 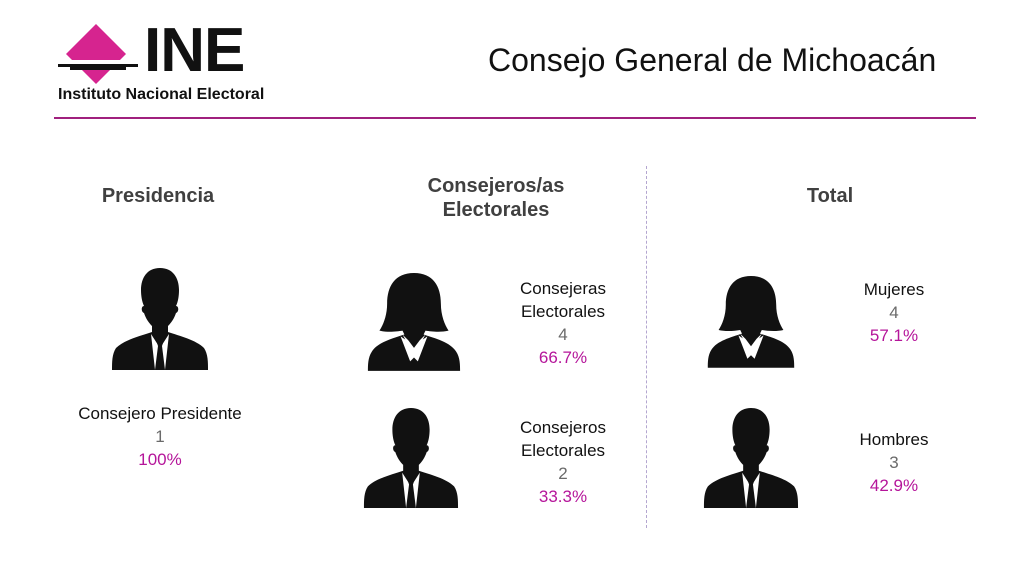 I want to click on consejeras-percent: 66.7%, so click(x=563, y=357).